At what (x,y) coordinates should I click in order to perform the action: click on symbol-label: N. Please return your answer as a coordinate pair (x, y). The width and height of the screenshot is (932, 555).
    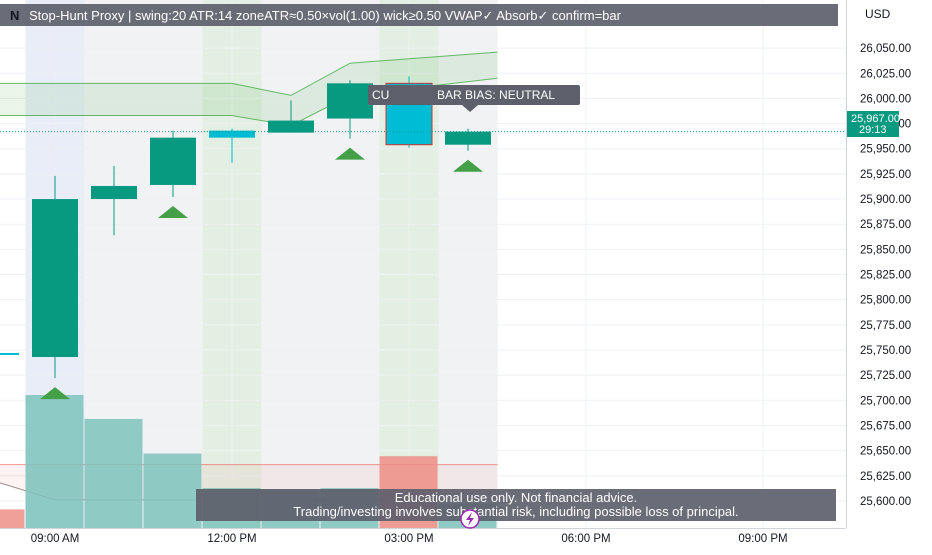
    Looking at the image, I should click on (14, 15).